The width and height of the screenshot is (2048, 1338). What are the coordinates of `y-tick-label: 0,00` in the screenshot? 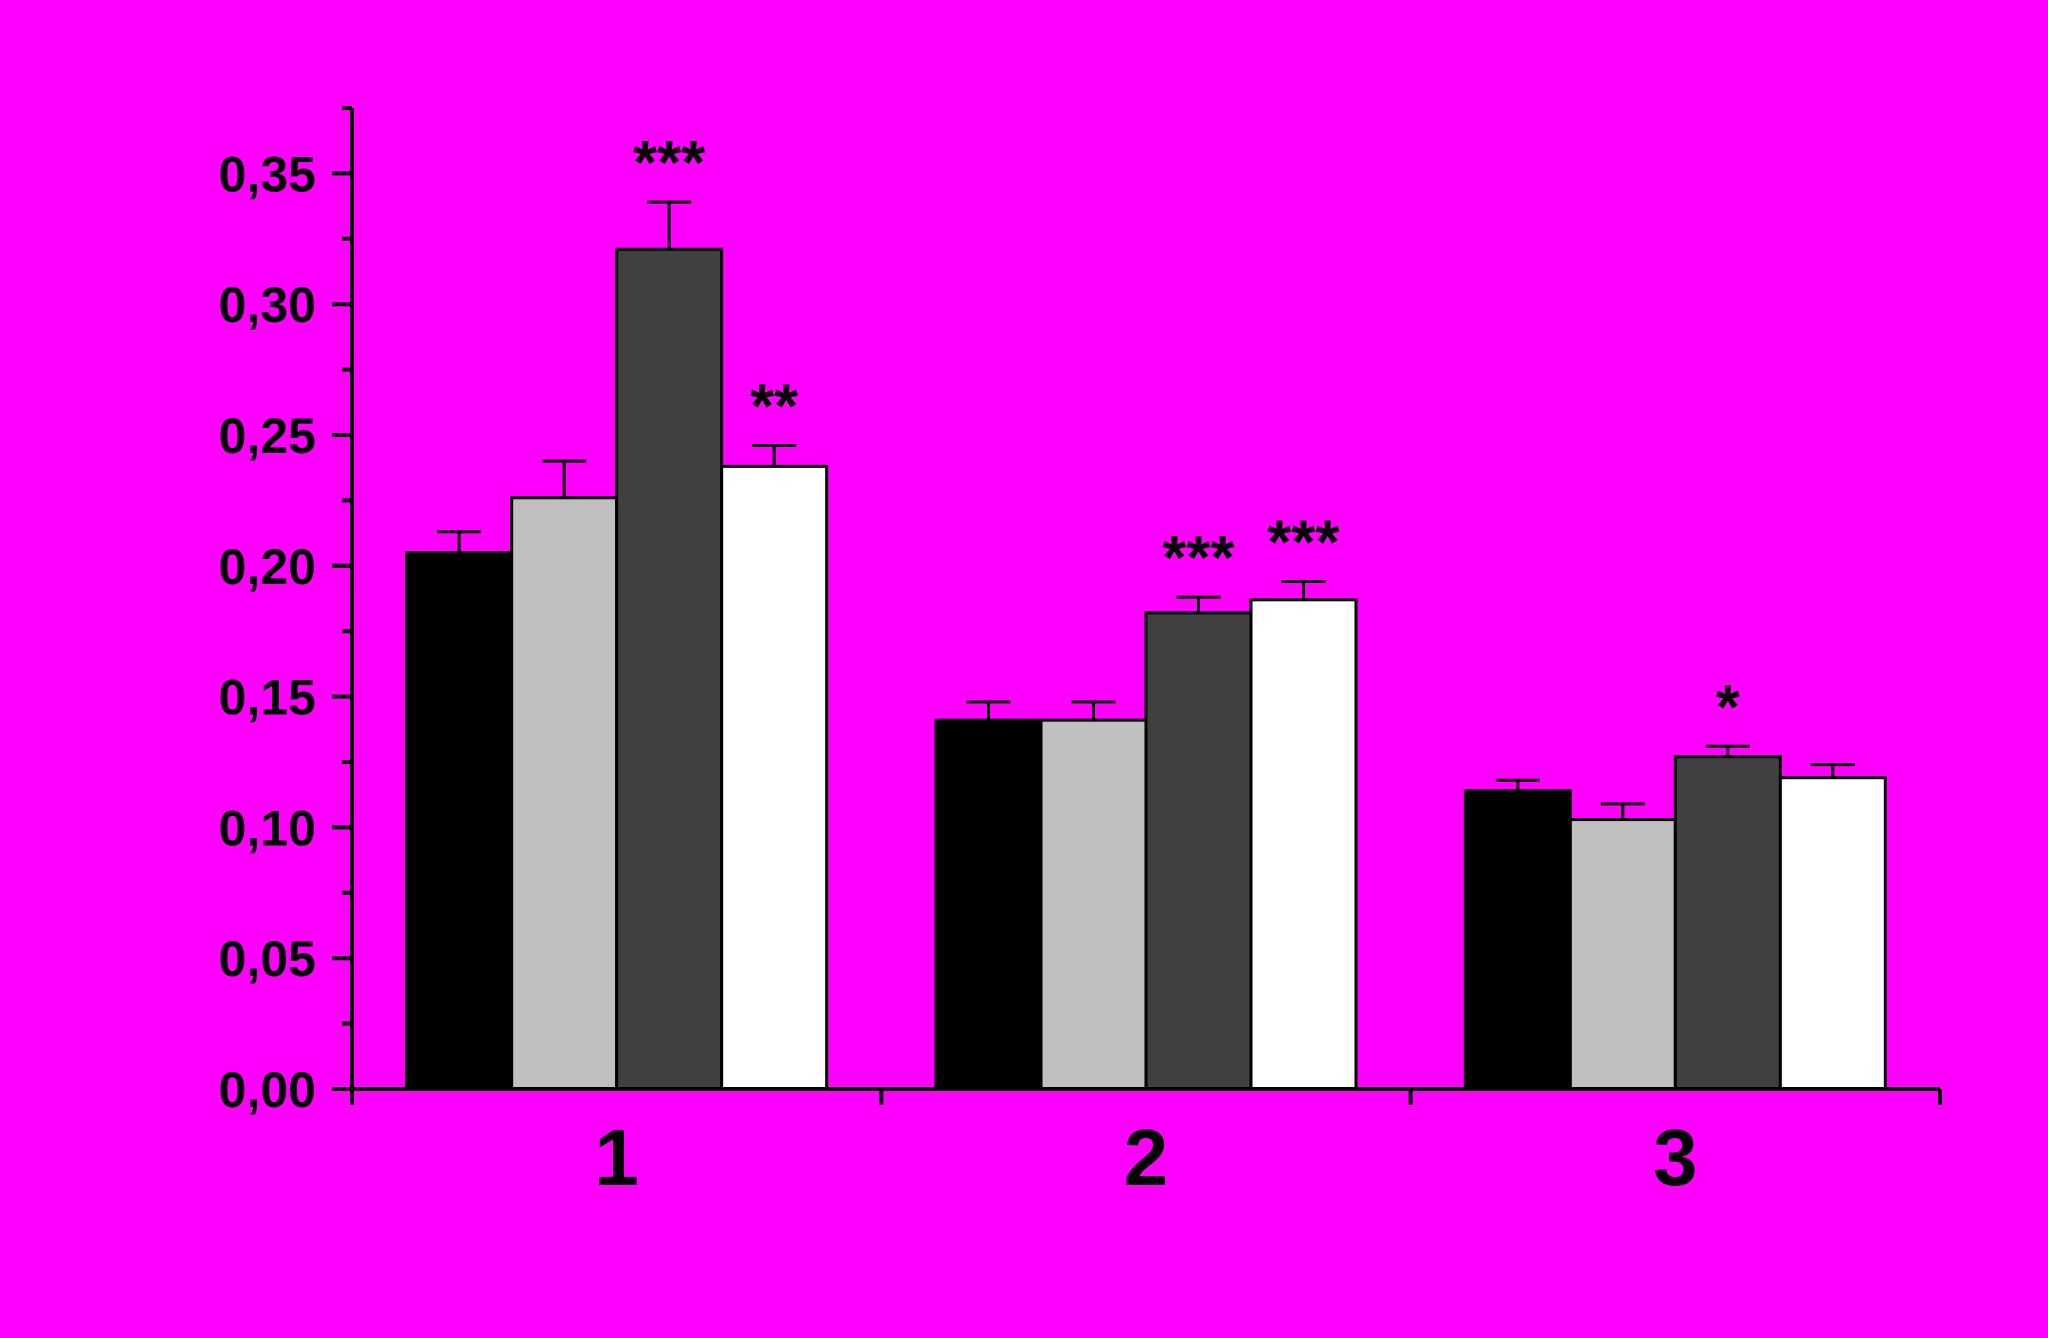 It's located at (267, 1090).